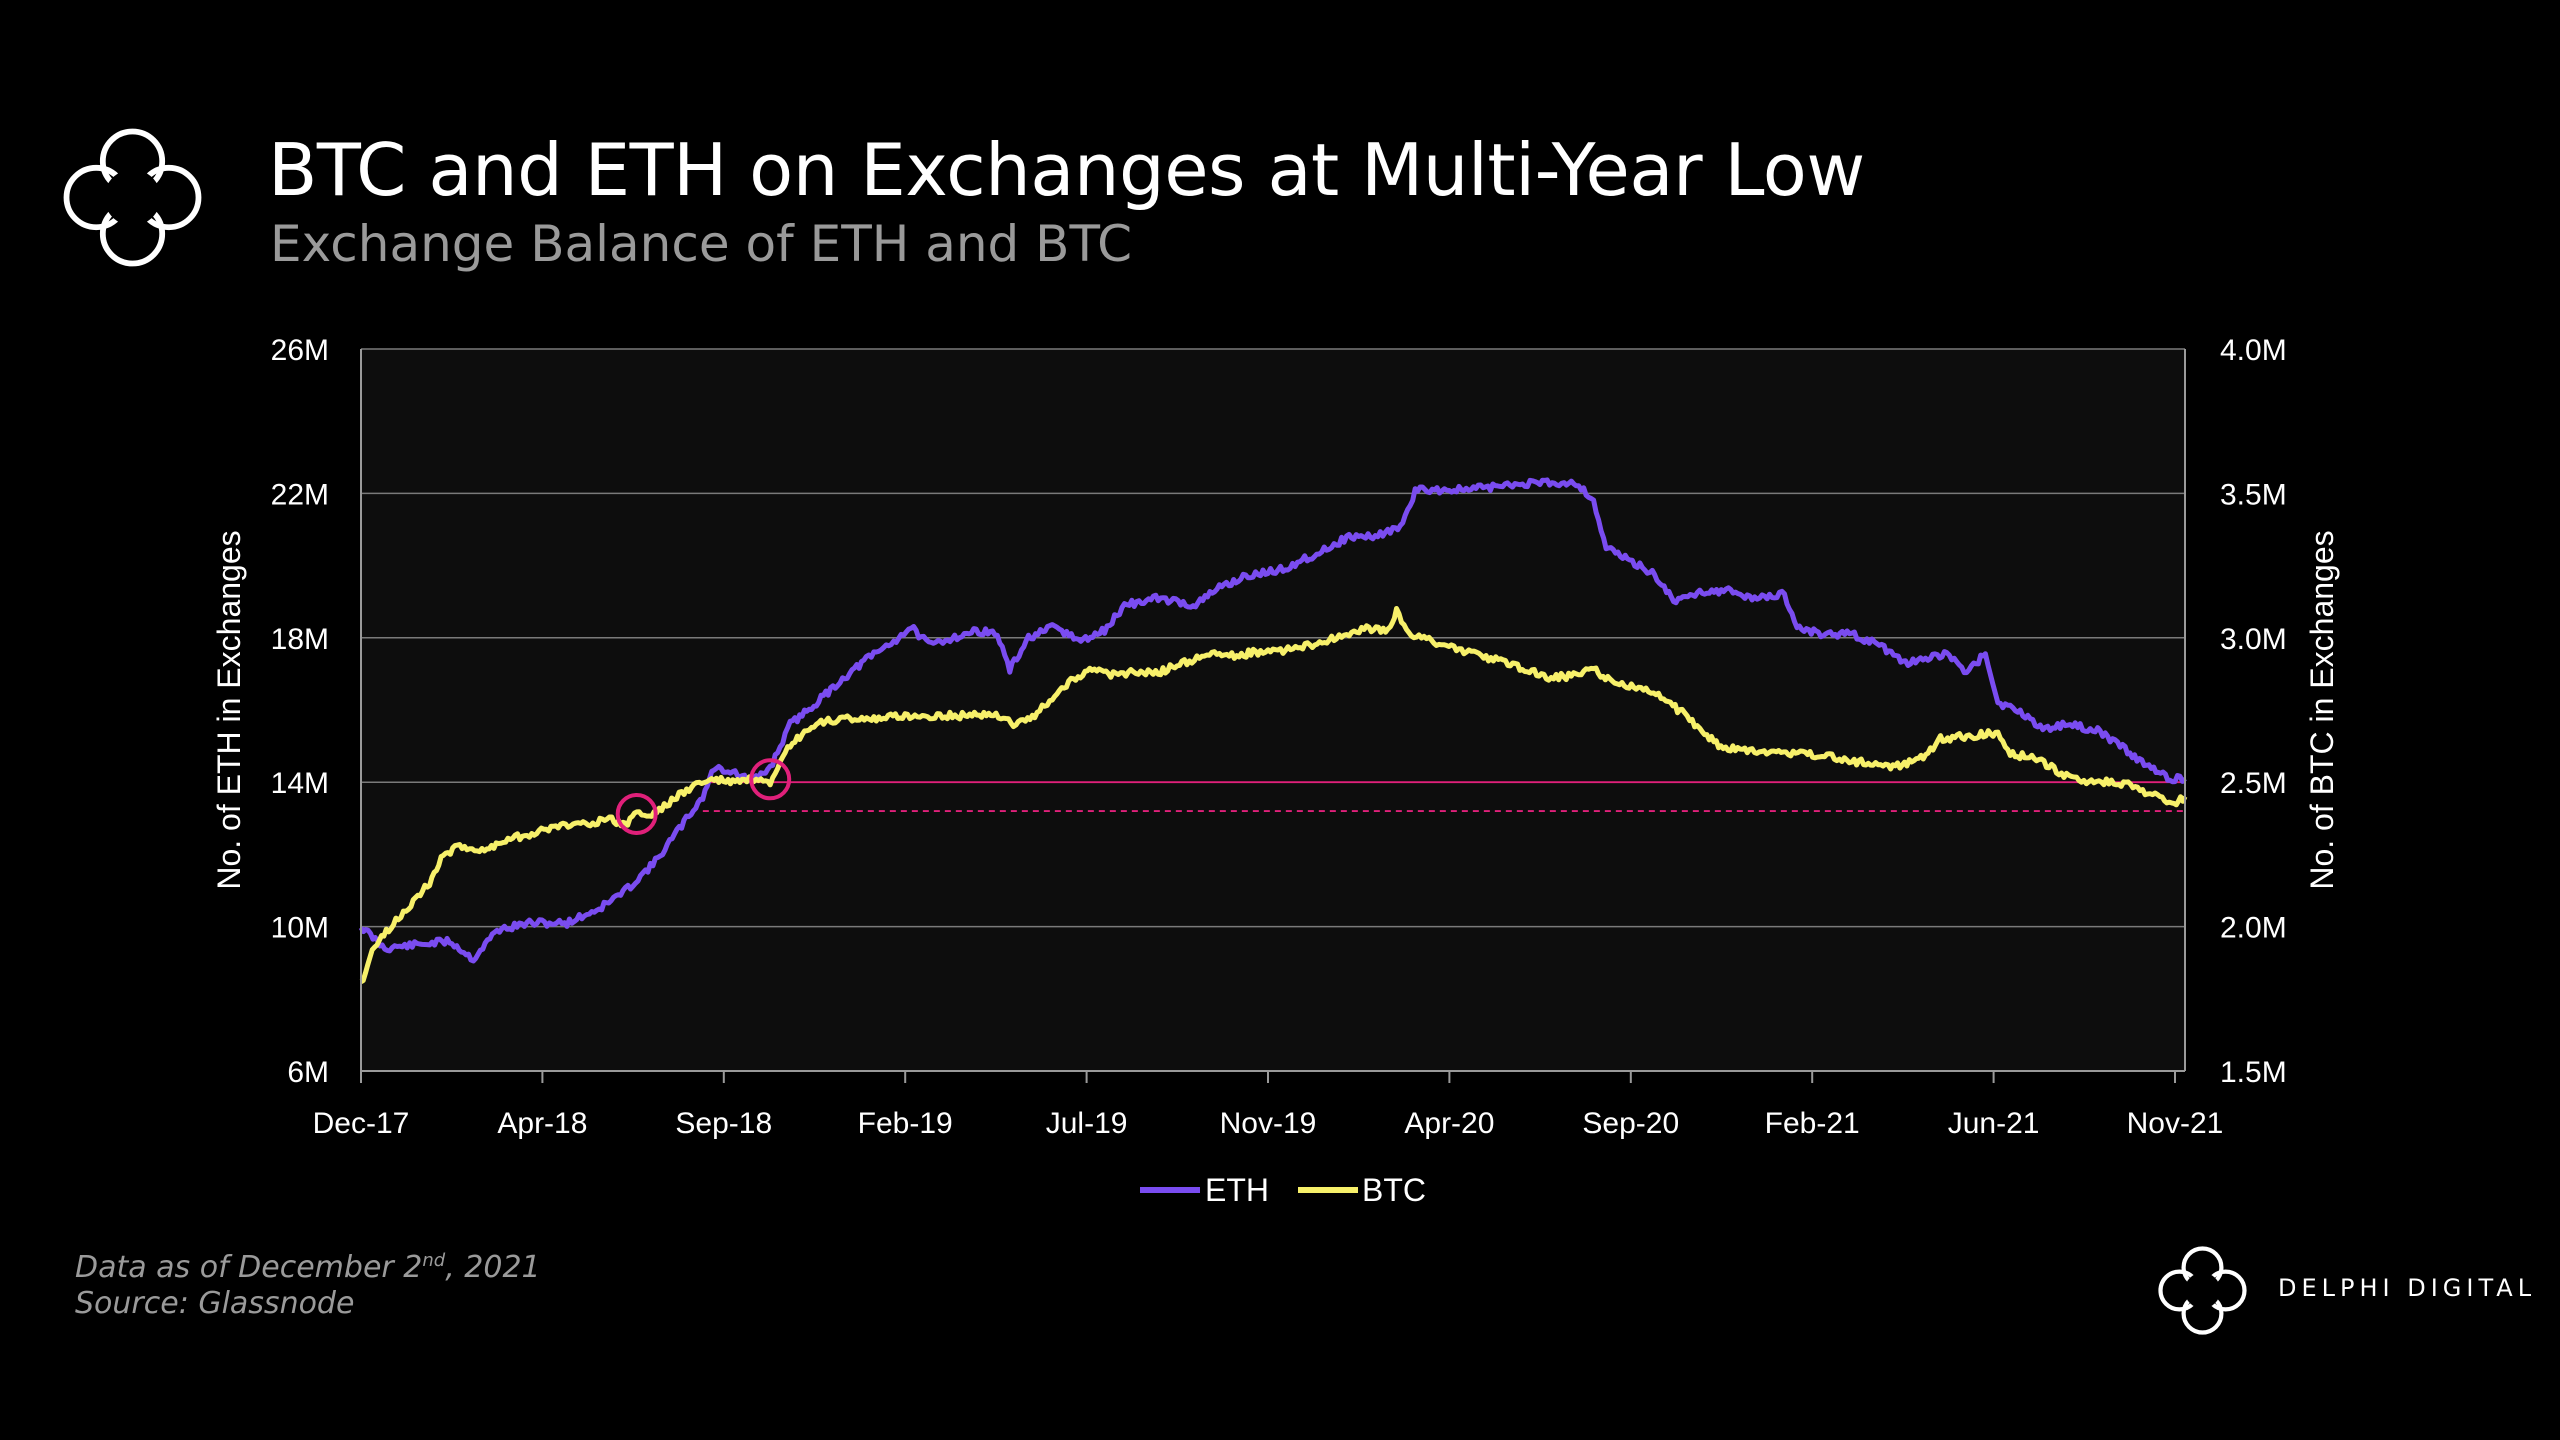 This screenshot has height=1440, width=2560. I want to click on y-right-tick-label: 1.5M, so click(2253, 1072).